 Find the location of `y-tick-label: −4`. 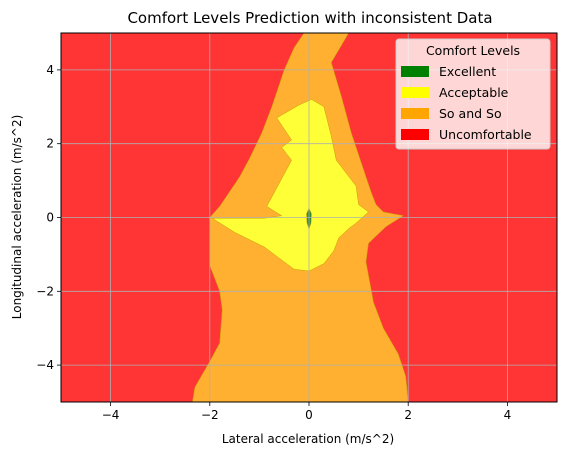

y-tick-label: −4 is located at coordinates (45, 365).